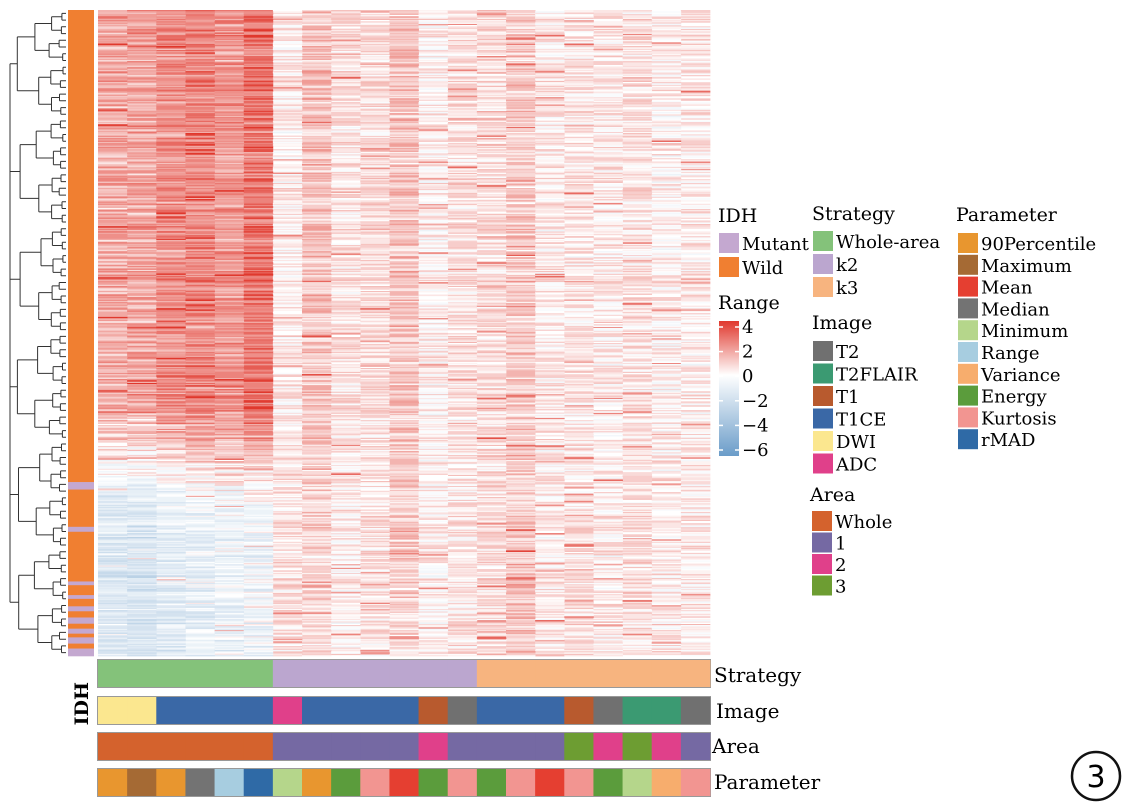 This screenshot has height=806, width=1127. I want to click on parameter-bar-frame, so click(404, 782).